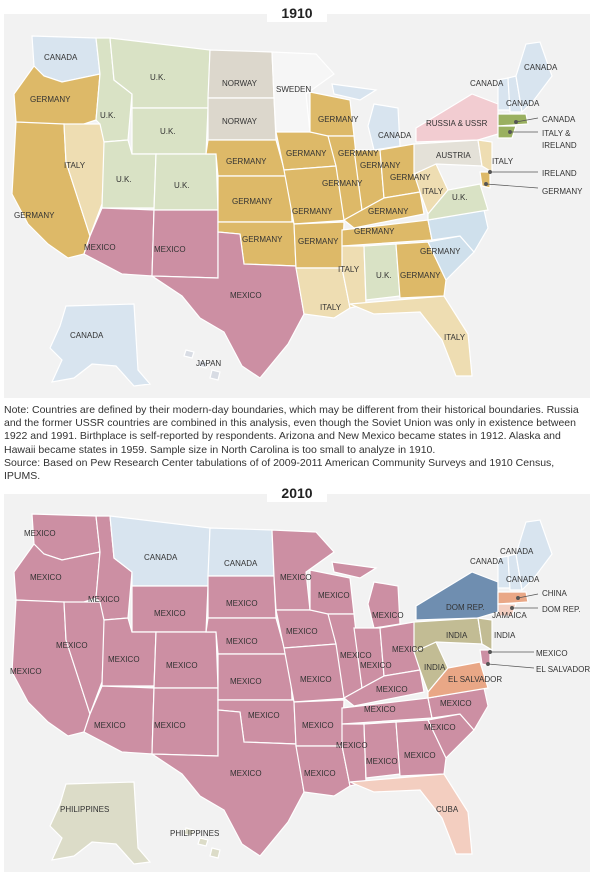 The image size is (594, 877). I want to click on label-1910-uk-co: U.K., so click(182, 185).